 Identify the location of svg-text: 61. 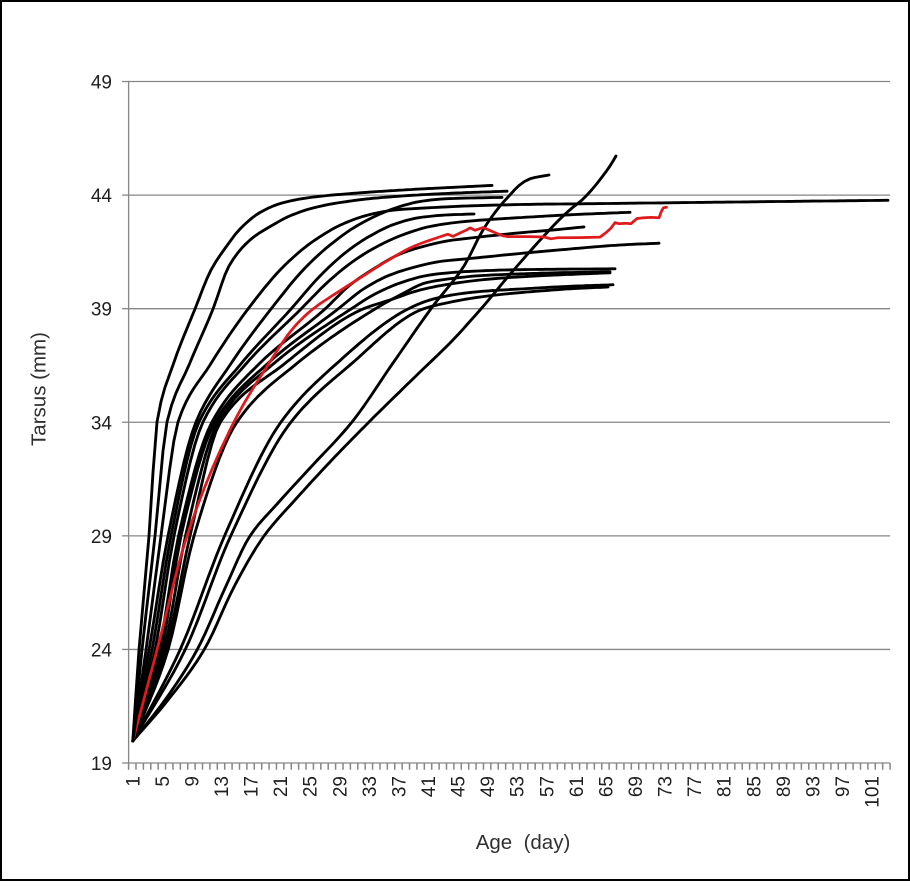
(577, 786).